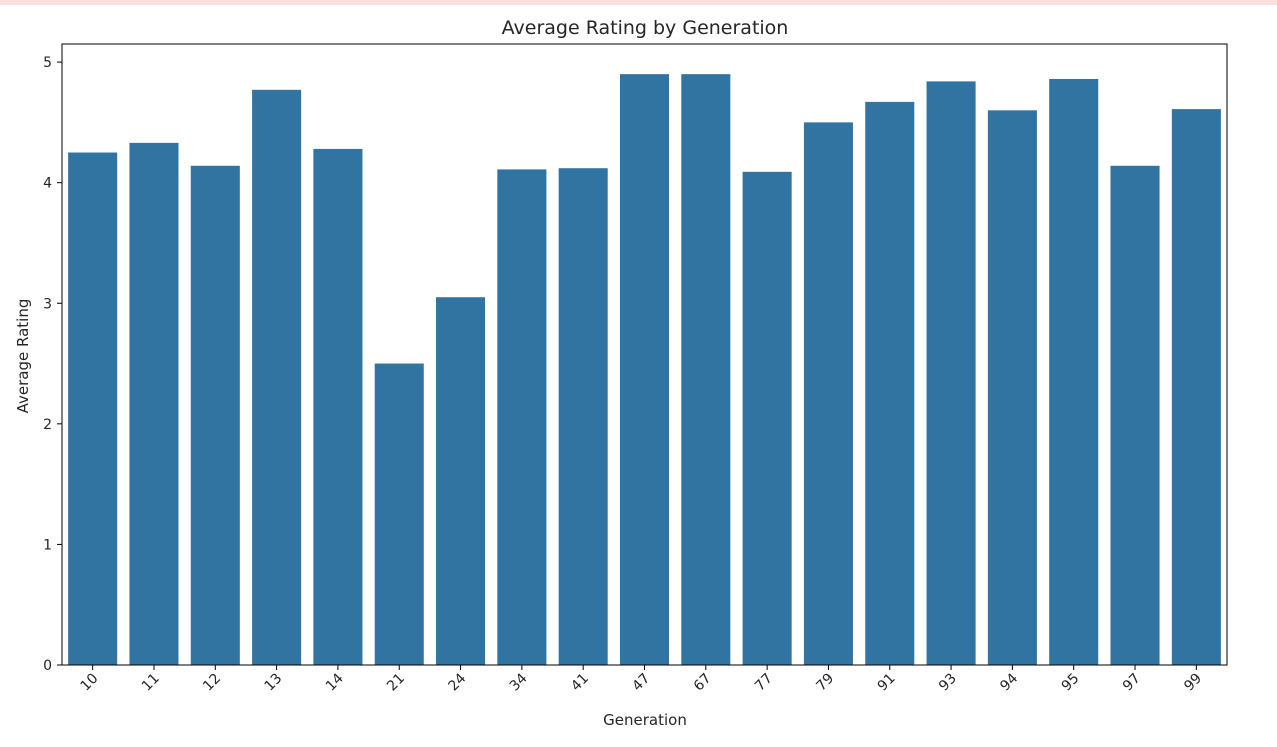 This screenshot has width=1277, height=747. I want to click on y-axis-label: Average Rating, so click(23, 356).